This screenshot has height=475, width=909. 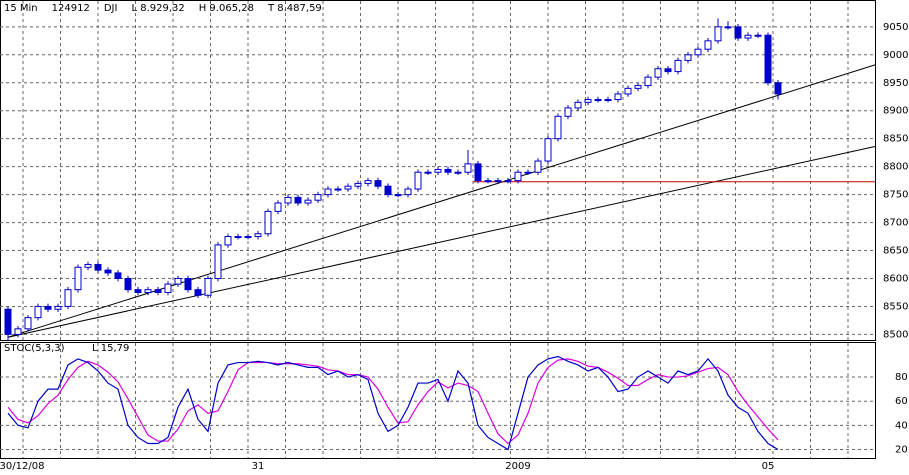 I want to click on header-text: T 8.487,59, so click(x=294, y=8).